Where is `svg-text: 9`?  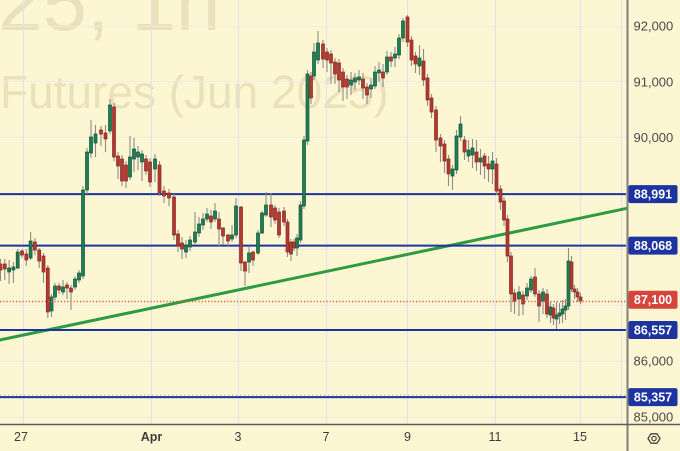 svg-text: 9 is located at coordinates (407, 437).